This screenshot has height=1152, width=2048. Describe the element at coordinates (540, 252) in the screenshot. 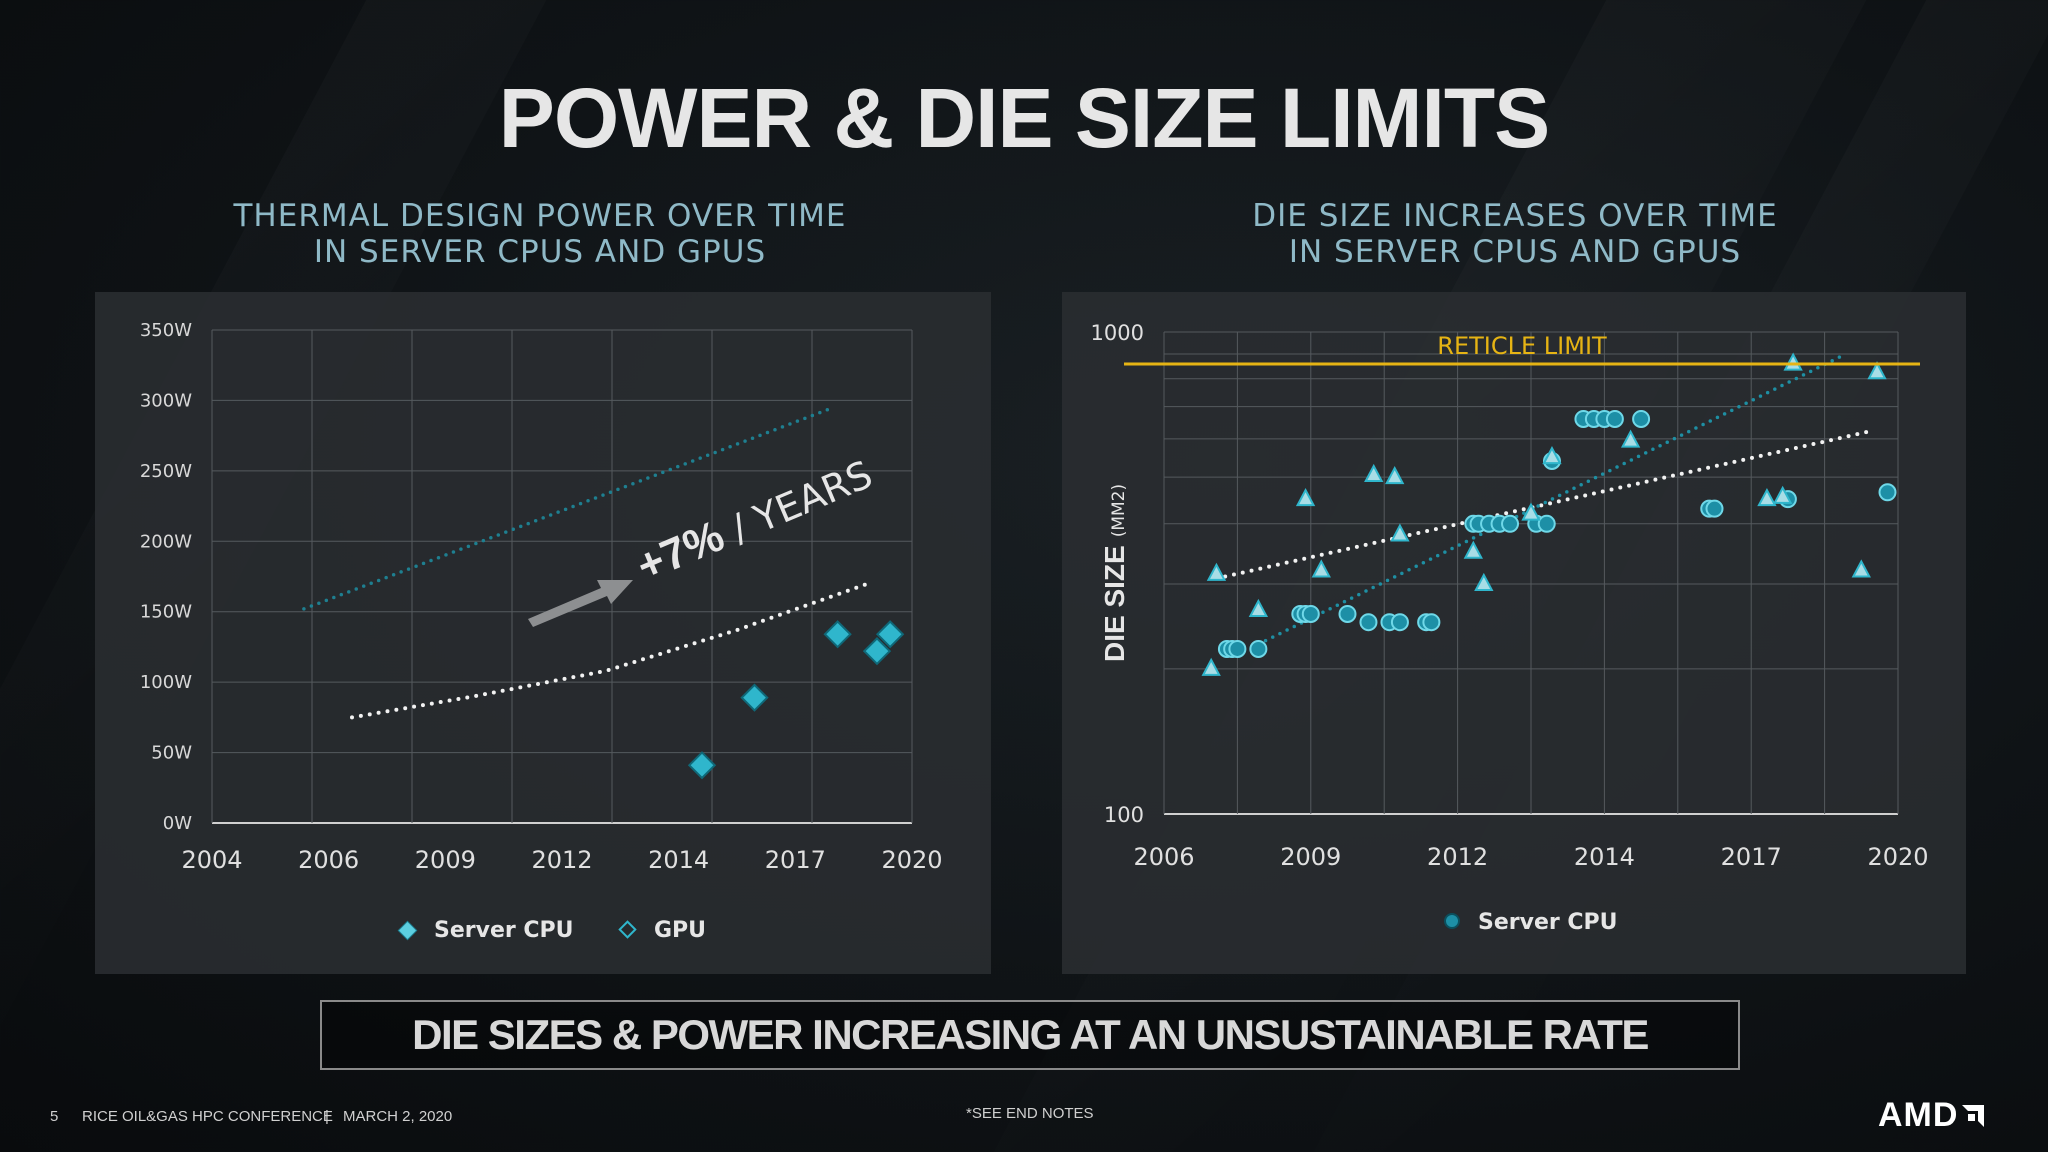

I see `left-subtitle-line-2: IN SERVER CPUS AND GPUS` at that location.